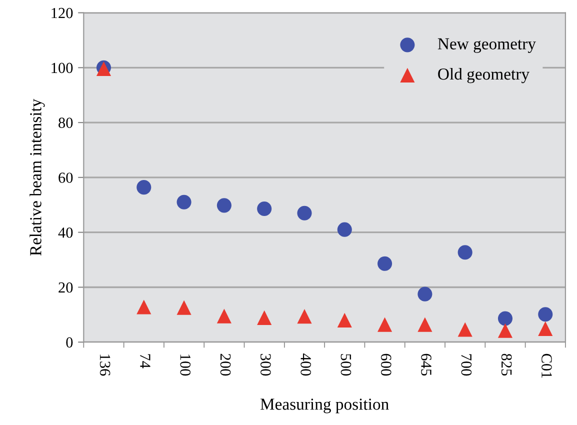 This screenshot has width=577, height=425. What do you see at coordinates (37, 177) in the screenshot?
I see `y-axis-title: Relative beam intensity` at bounding box center [37, 177].